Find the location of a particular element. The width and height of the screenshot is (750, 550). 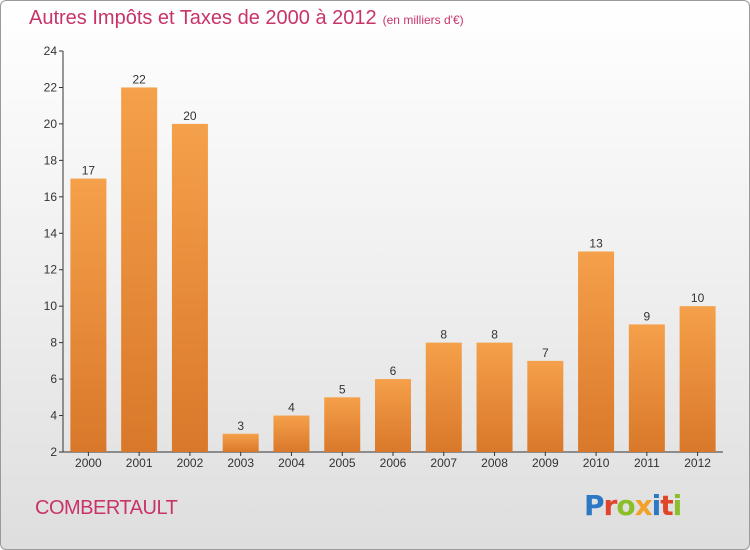

chart-title-text: Autres Impôts et Taxes de 2000 à 2012 is located at coordinates (203, 18).